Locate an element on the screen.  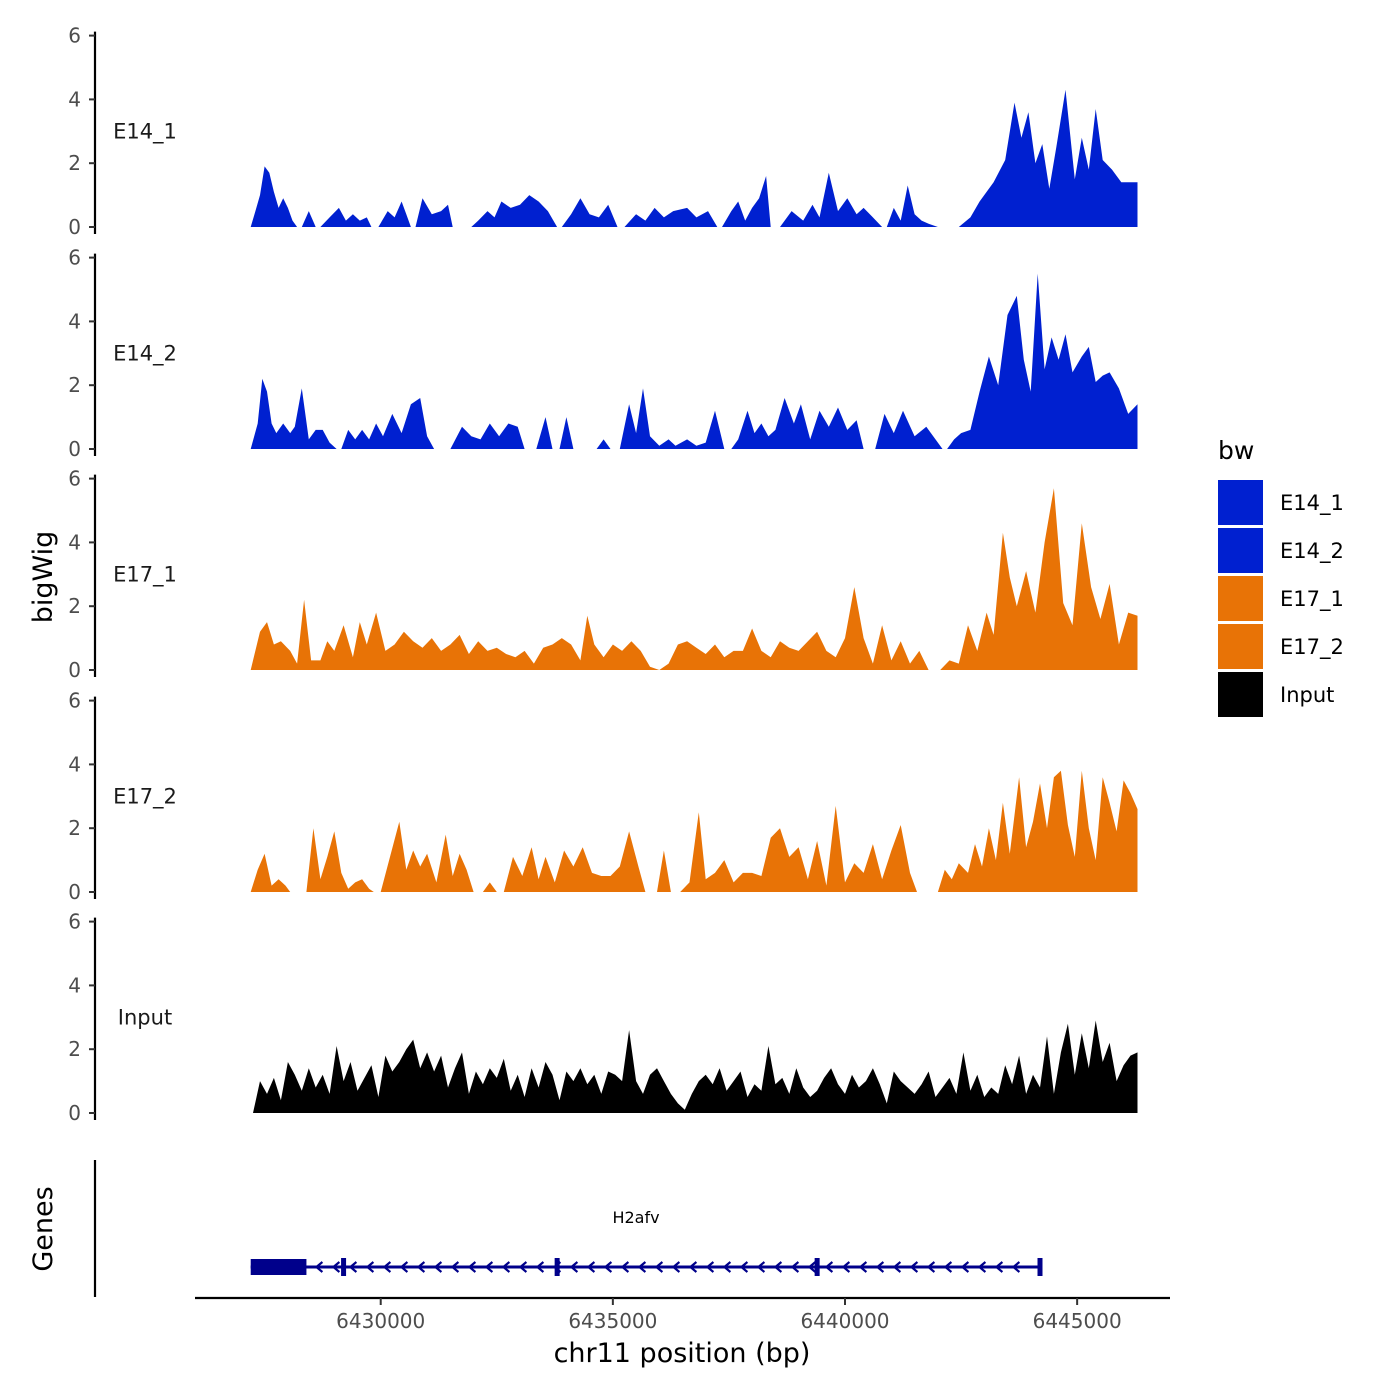
legend: bw E14_1 E14_2 E17_1 E17_2 Input is located at coordinates (1281, 576).